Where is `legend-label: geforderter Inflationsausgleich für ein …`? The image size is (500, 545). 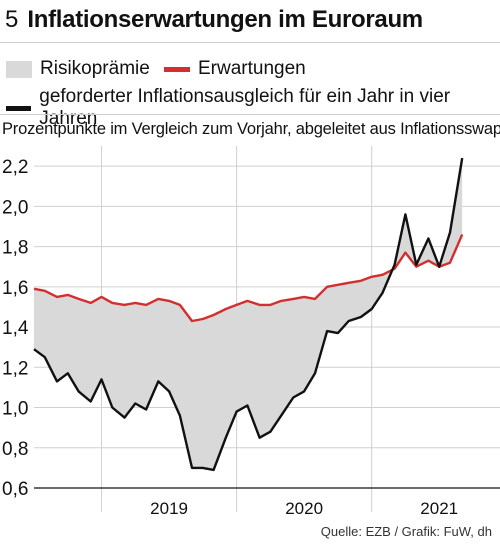
legend-label: geforderter Inflationsausgleich für ein … is located at coordinates (245, 107).